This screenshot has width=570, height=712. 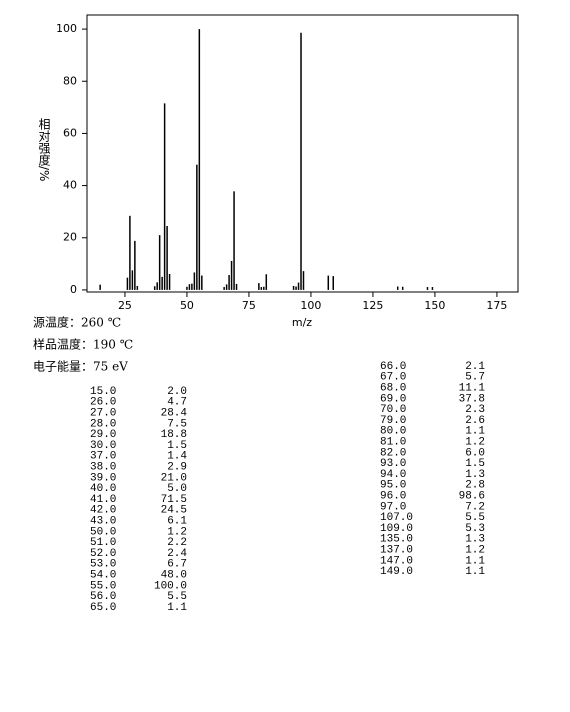 I want to click on mass-cell: 26.0, so click(x=103, y=403).